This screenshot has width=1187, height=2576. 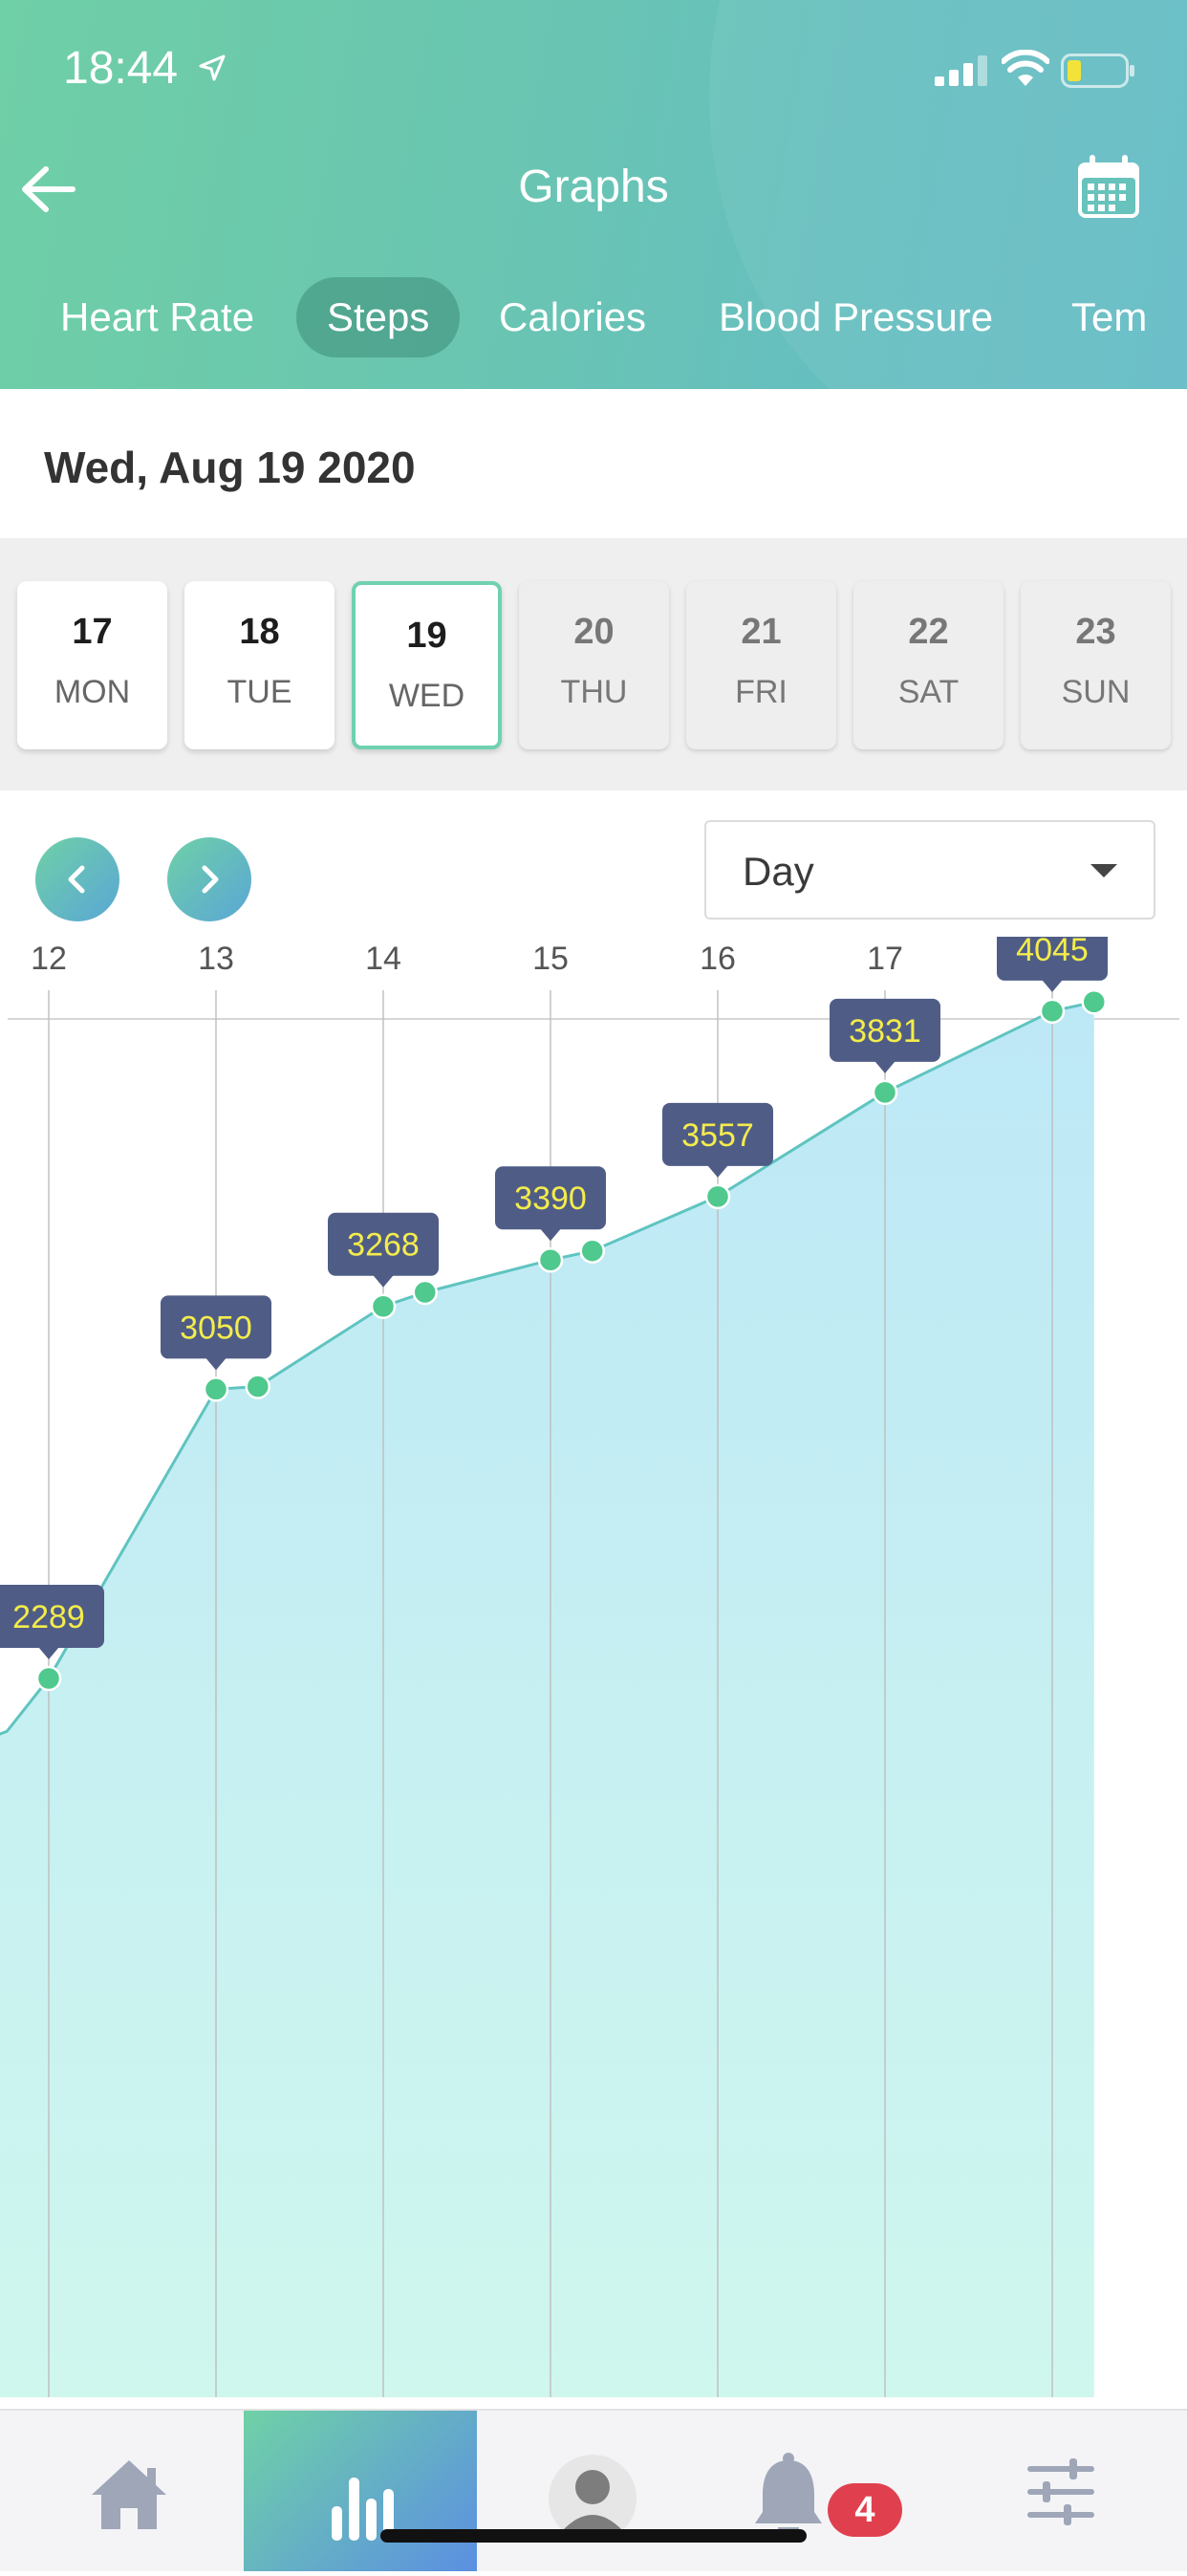 What do you see at coordinates (928, 665) in the screenshot?
I see `day-card-sat: 22 SAT` at bounding box center [928, 665].